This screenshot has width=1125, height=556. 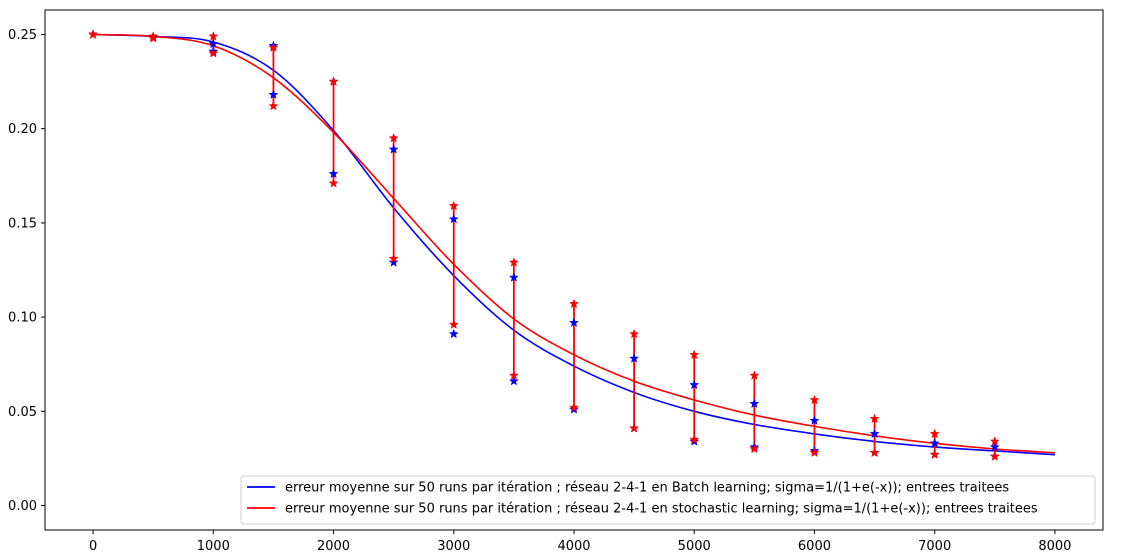 What do you see at coordinates (213, 546) in the screenshot?
I see `x-tick-label: 1000` at bounding box center [213, 546].